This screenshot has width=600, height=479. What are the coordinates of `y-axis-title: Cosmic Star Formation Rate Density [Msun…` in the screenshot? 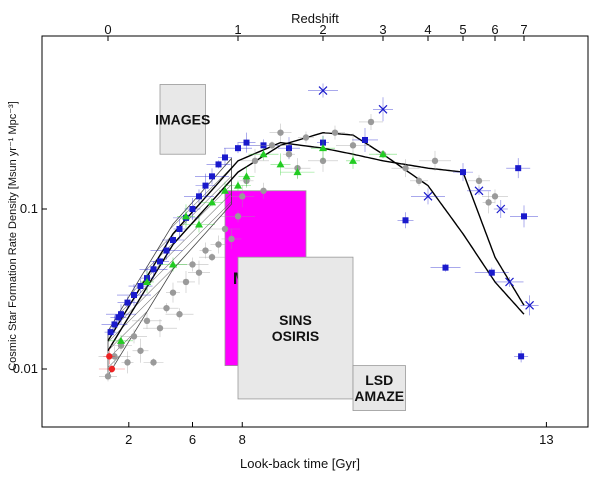 It's located at (13, 236).